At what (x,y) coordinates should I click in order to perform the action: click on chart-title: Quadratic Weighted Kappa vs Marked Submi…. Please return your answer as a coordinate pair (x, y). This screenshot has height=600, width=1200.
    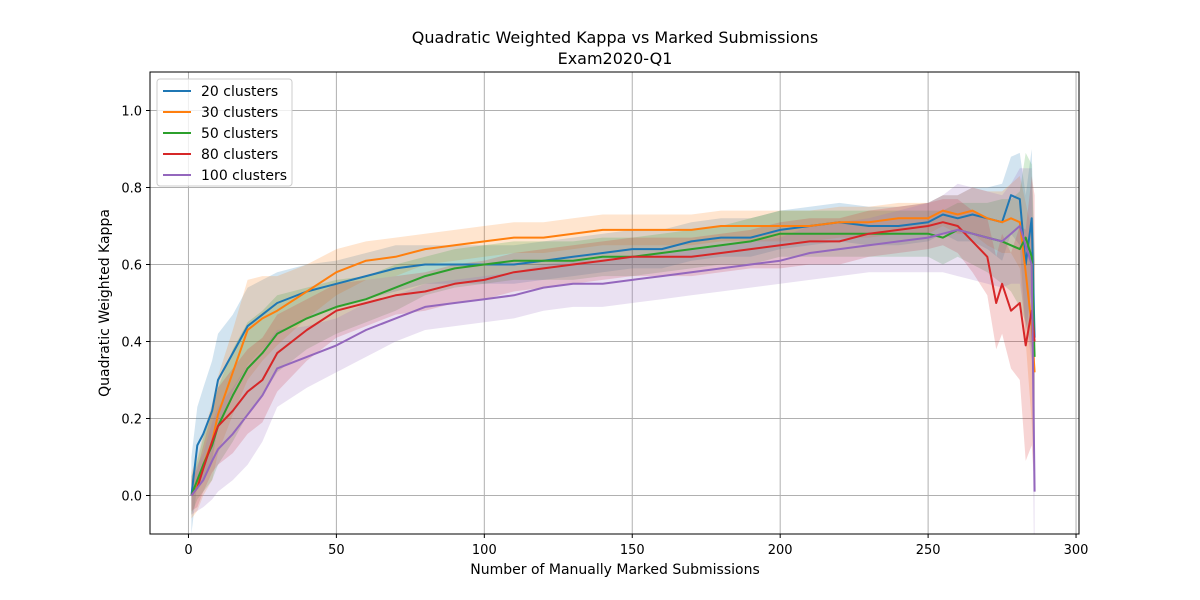
    Looking at the image, I should click on (615, 37).